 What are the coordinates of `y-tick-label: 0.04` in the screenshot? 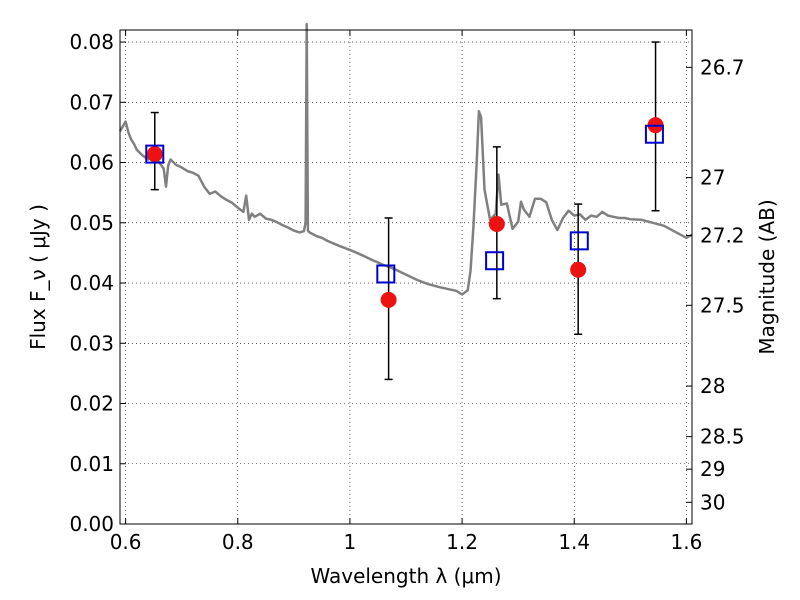 It's located at (91, 283).